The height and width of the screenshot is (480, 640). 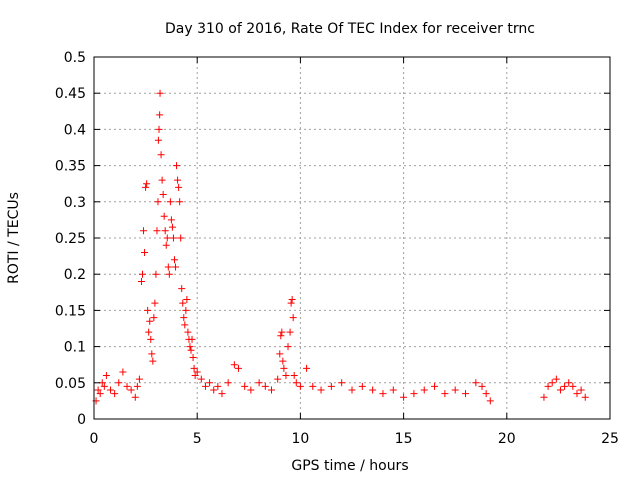 I want to click on y-tick-label: 0.3, so click(x=75, y=203).